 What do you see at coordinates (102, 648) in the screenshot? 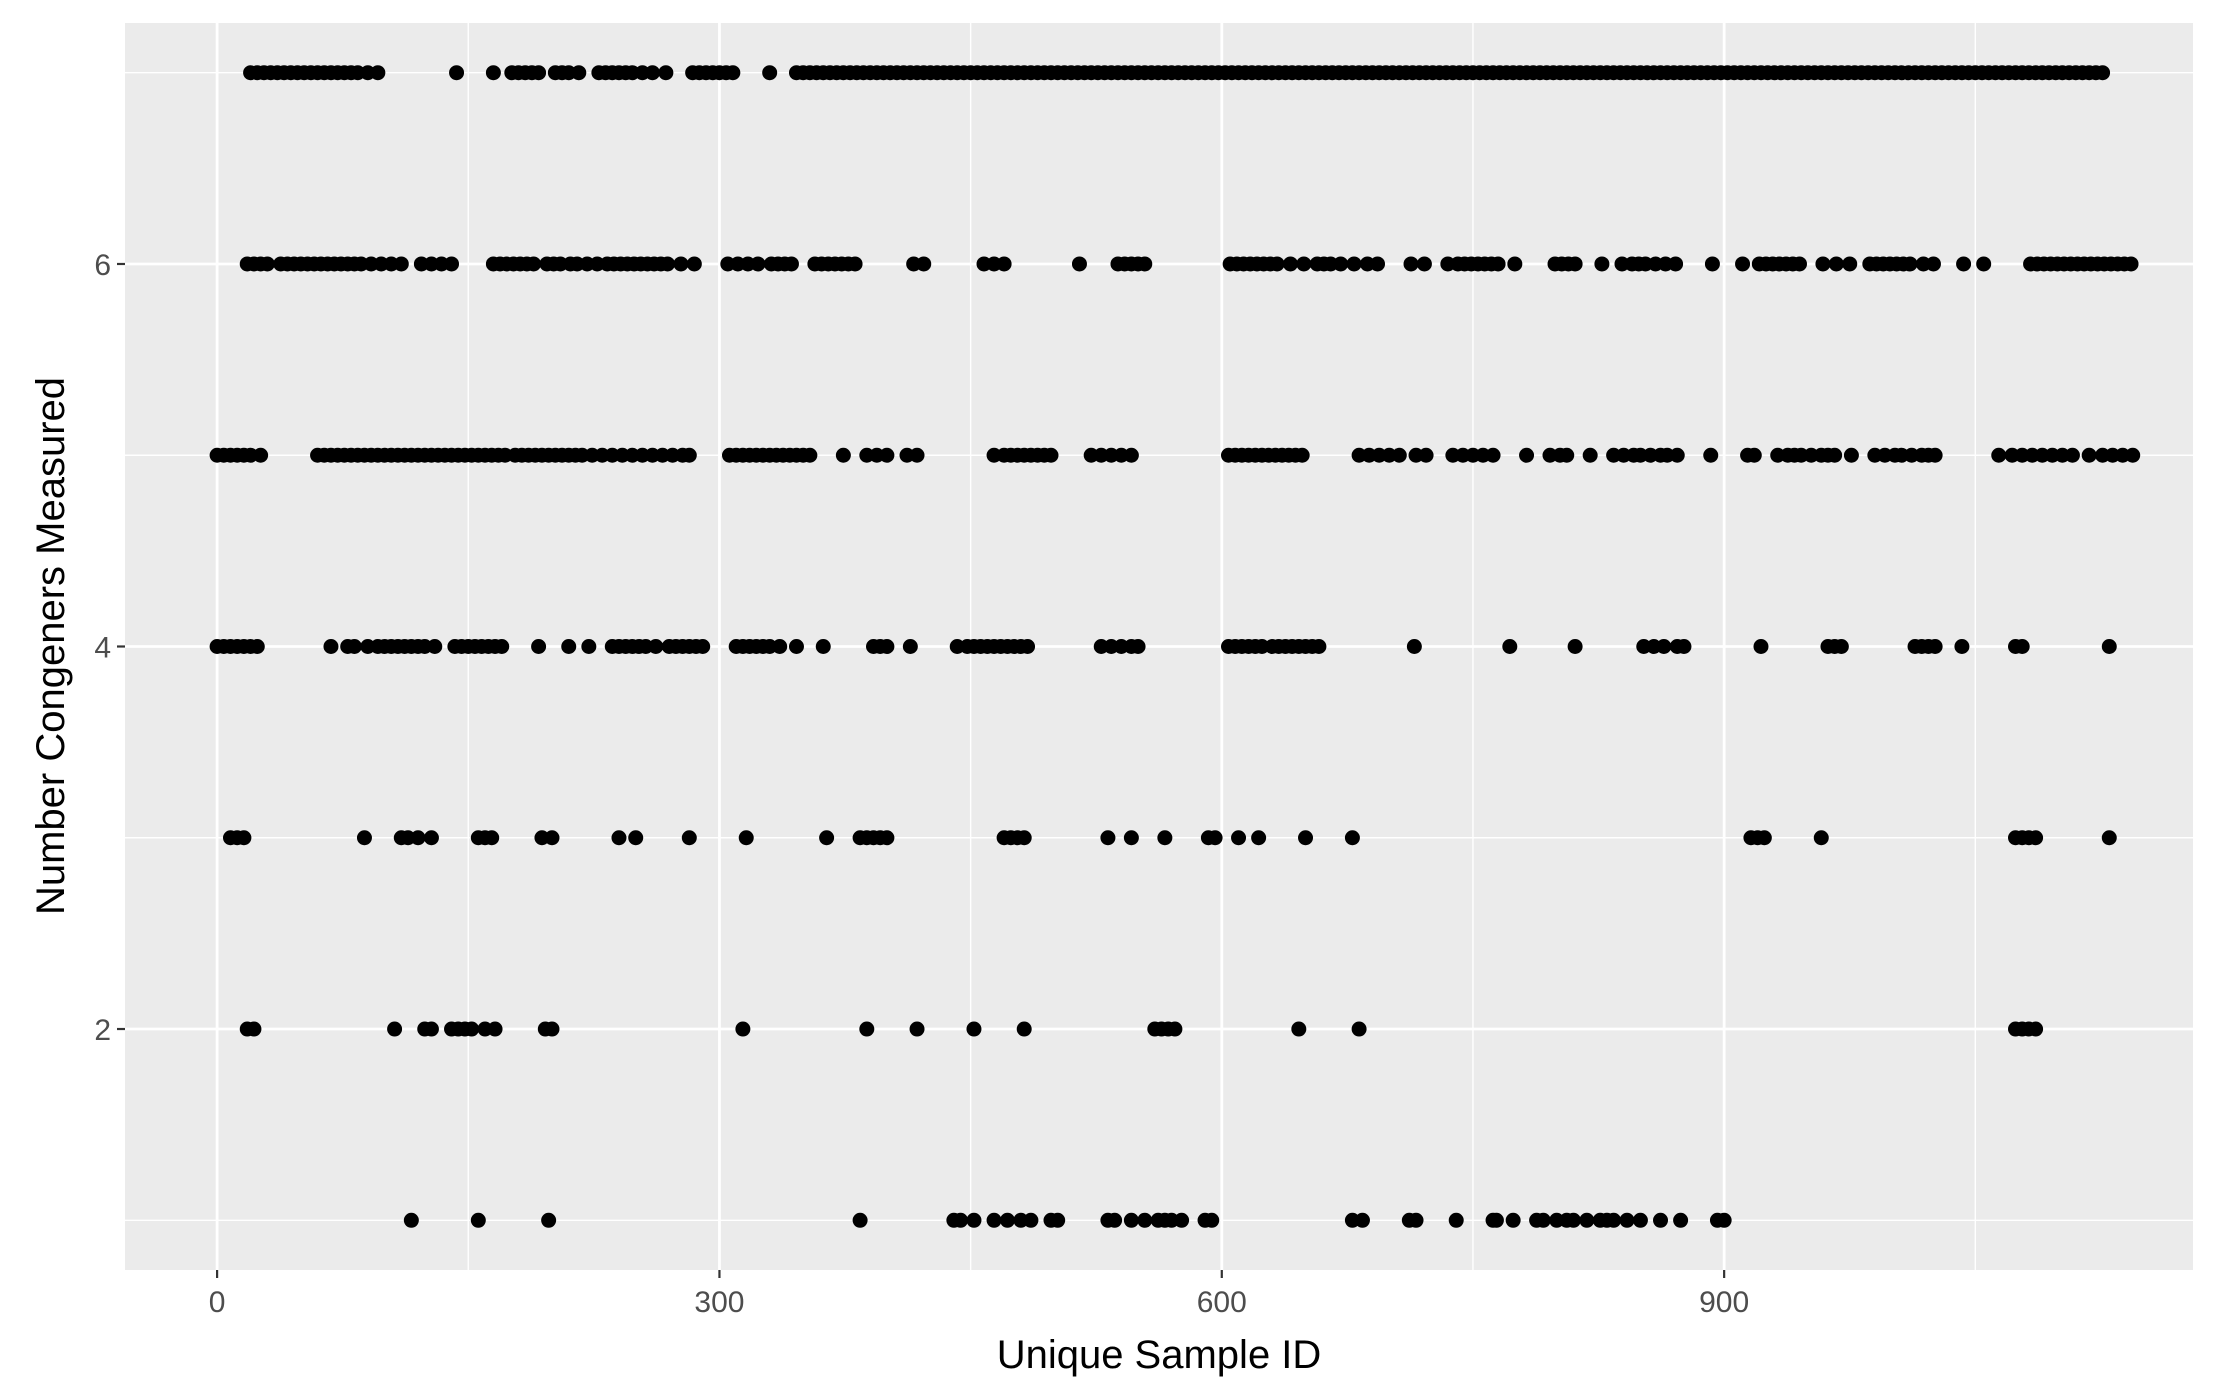
I see `y-tick-label: 4` at bounding box center [102, 648].